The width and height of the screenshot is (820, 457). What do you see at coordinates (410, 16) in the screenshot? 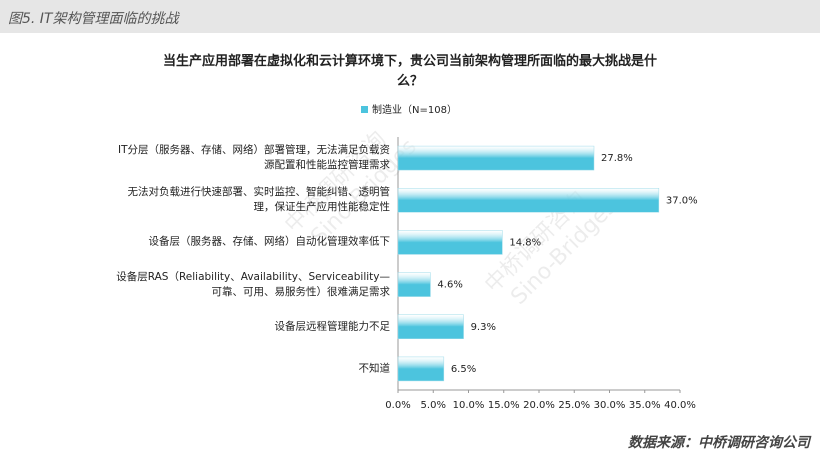
I see `header-band: 图5. IT架构管理面临的挑战` at bounding box center [410, 16].